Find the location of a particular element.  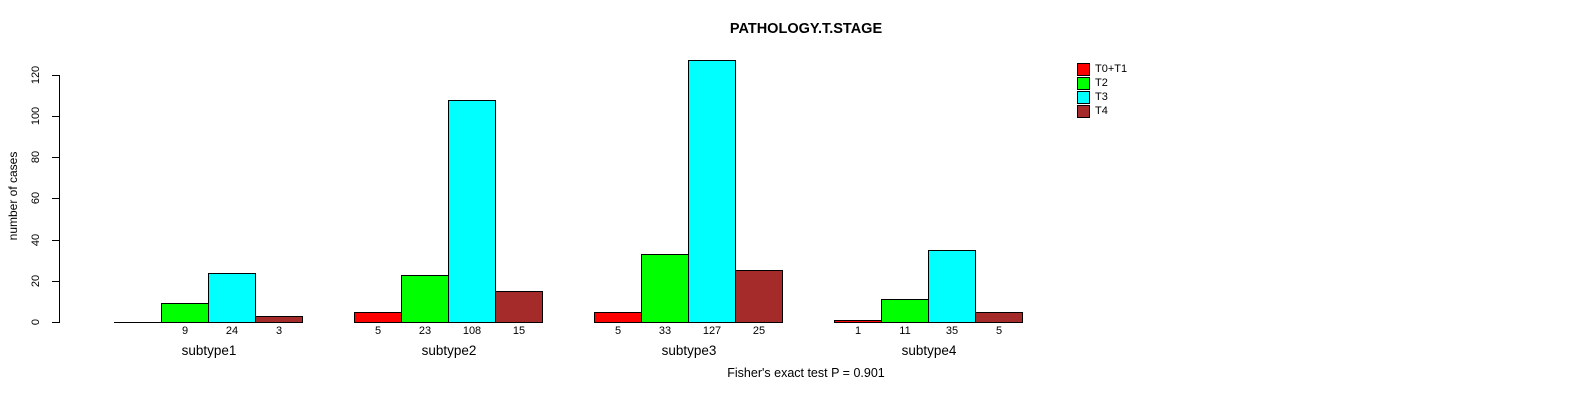

legend-item: T4 is located at coordinates (1102, 111).